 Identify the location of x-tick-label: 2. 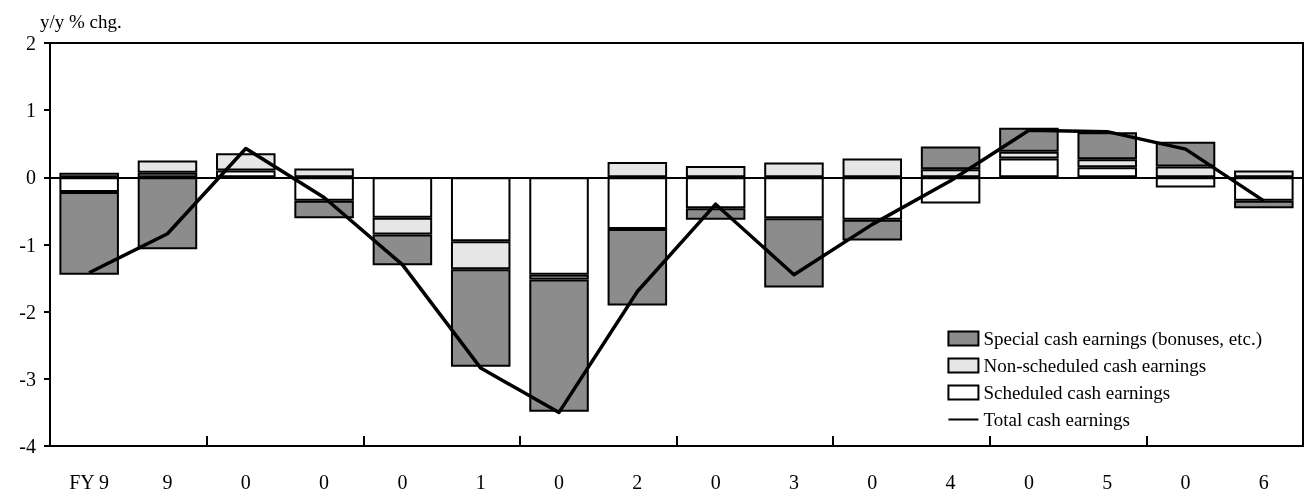
(637, 482).